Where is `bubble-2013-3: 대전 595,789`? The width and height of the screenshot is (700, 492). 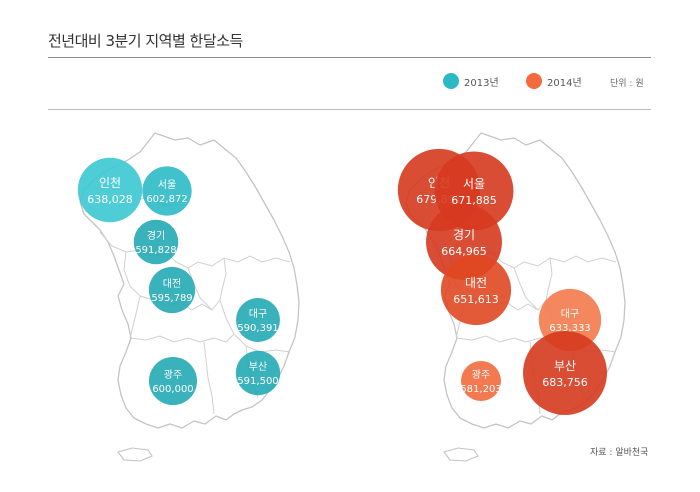 bubble-2013-3: 대전 595,789 is located at coordinates (172, 290).